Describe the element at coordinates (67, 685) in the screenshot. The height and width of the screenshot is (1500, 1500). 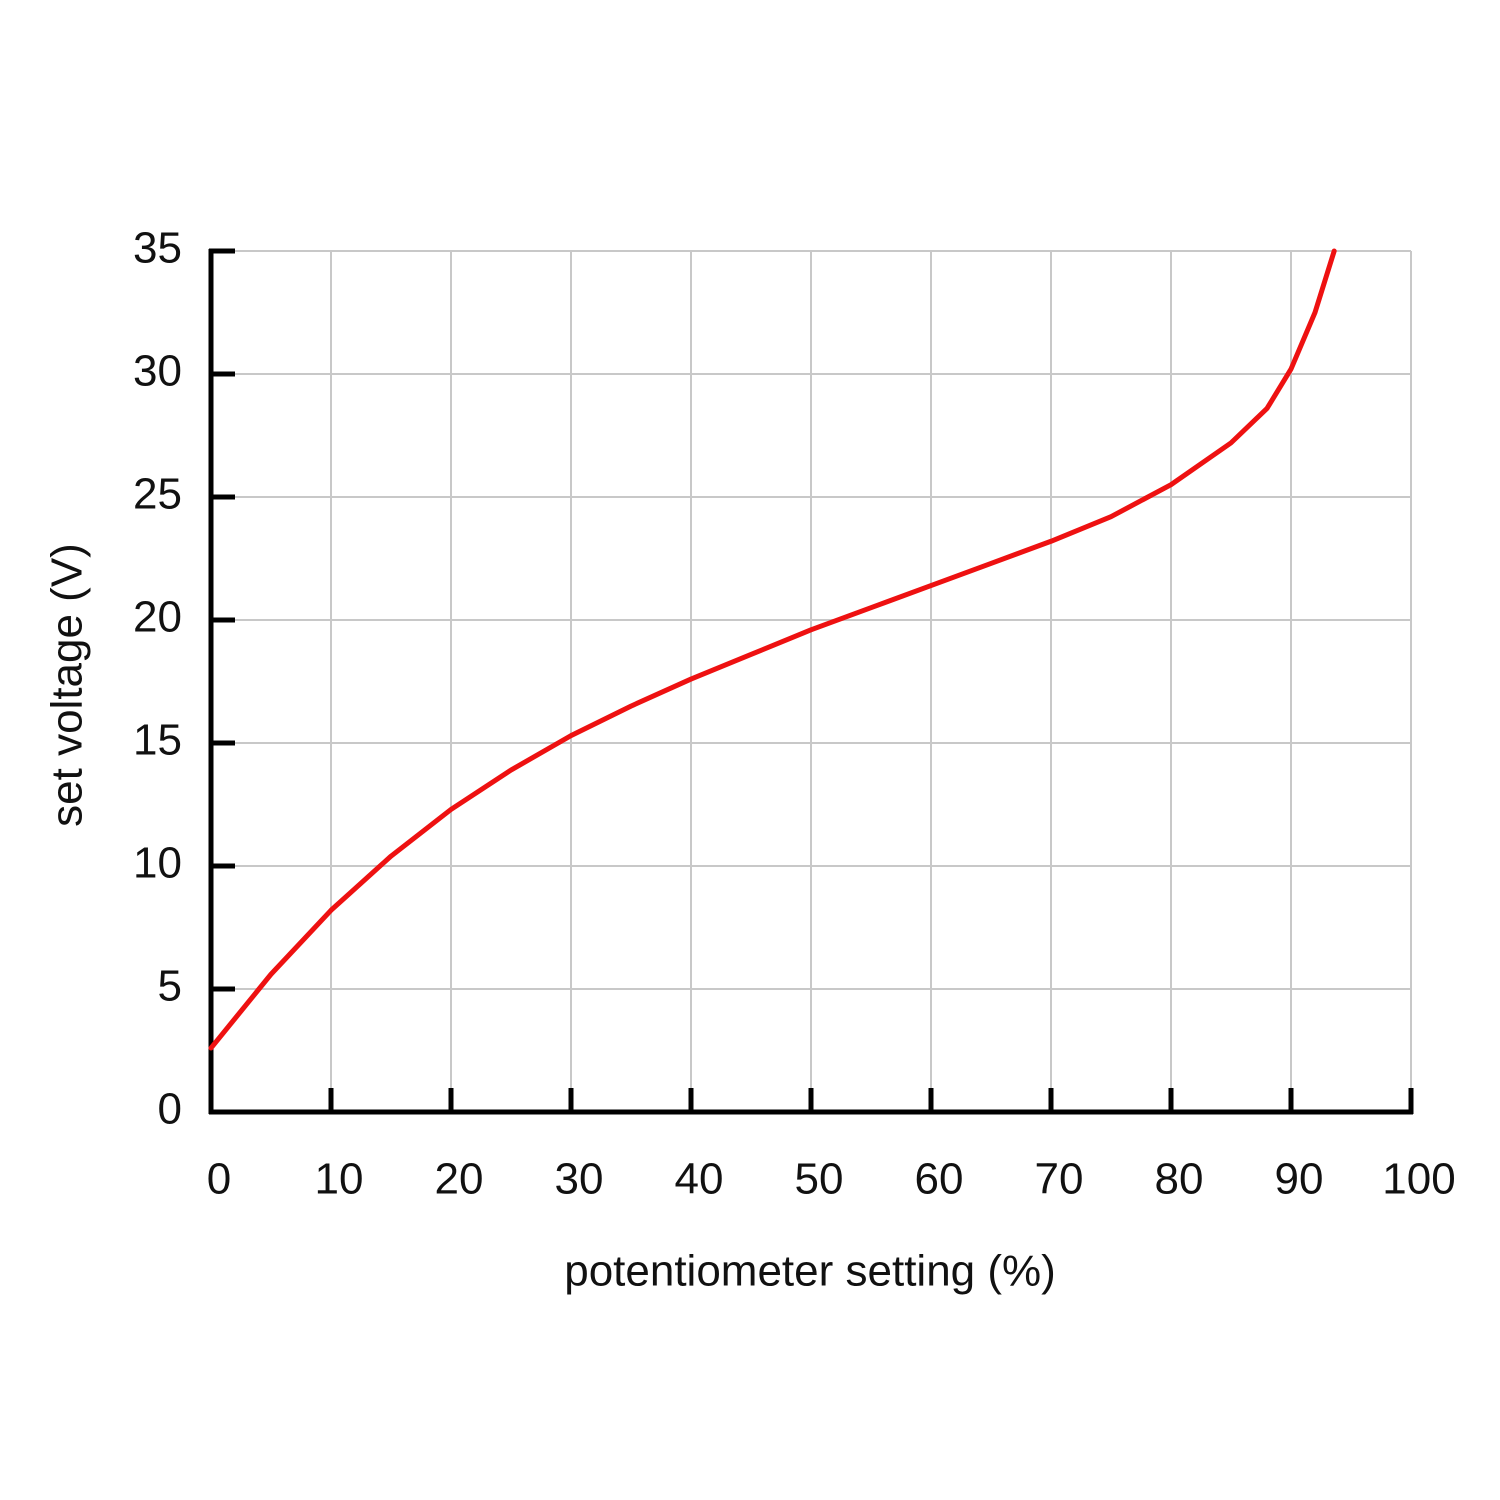
I see `y-axis-label: set voltage (V)` at that location.